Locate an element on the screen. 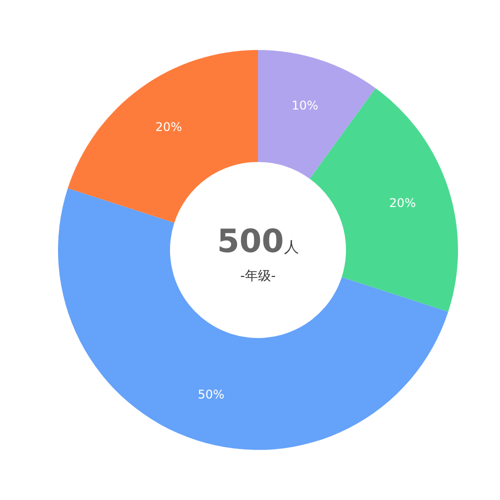 This screenshot has height=500, width=500. data-label: 10% is located at coordinates (305, 105).